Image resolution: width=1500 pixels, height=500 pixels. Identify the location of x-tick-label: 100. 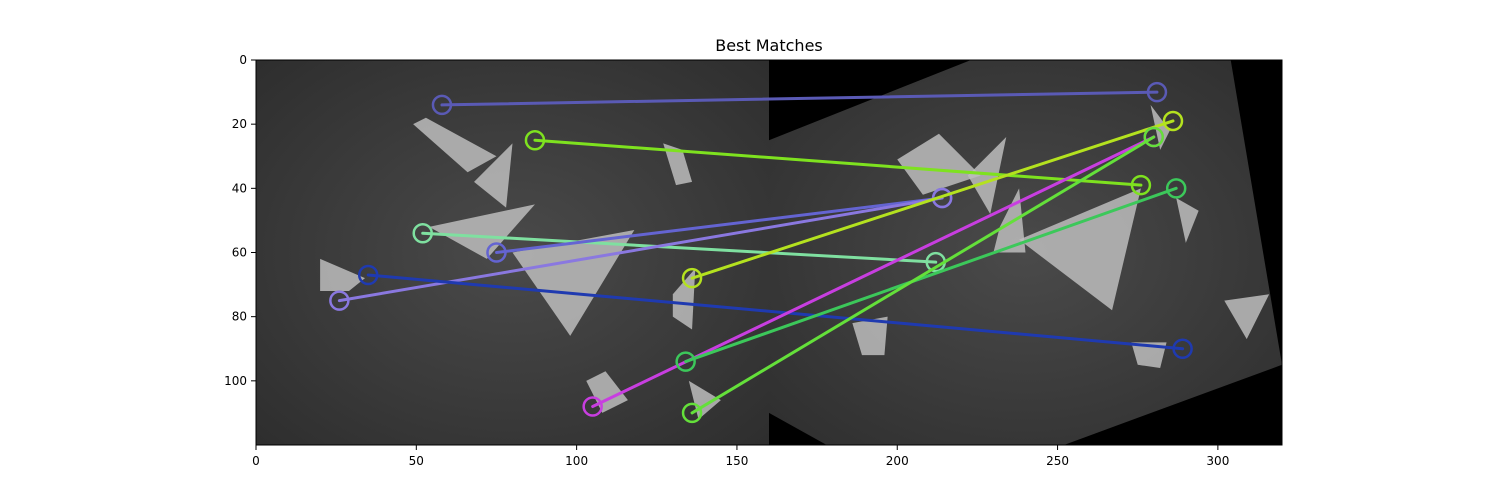
(576, 461).